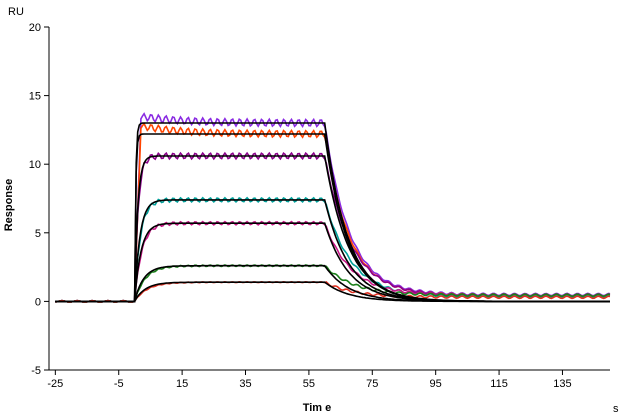  Describe the element at coordinates (245, 384) in the screenshot. I see `x-tick-label: 35` at that location.